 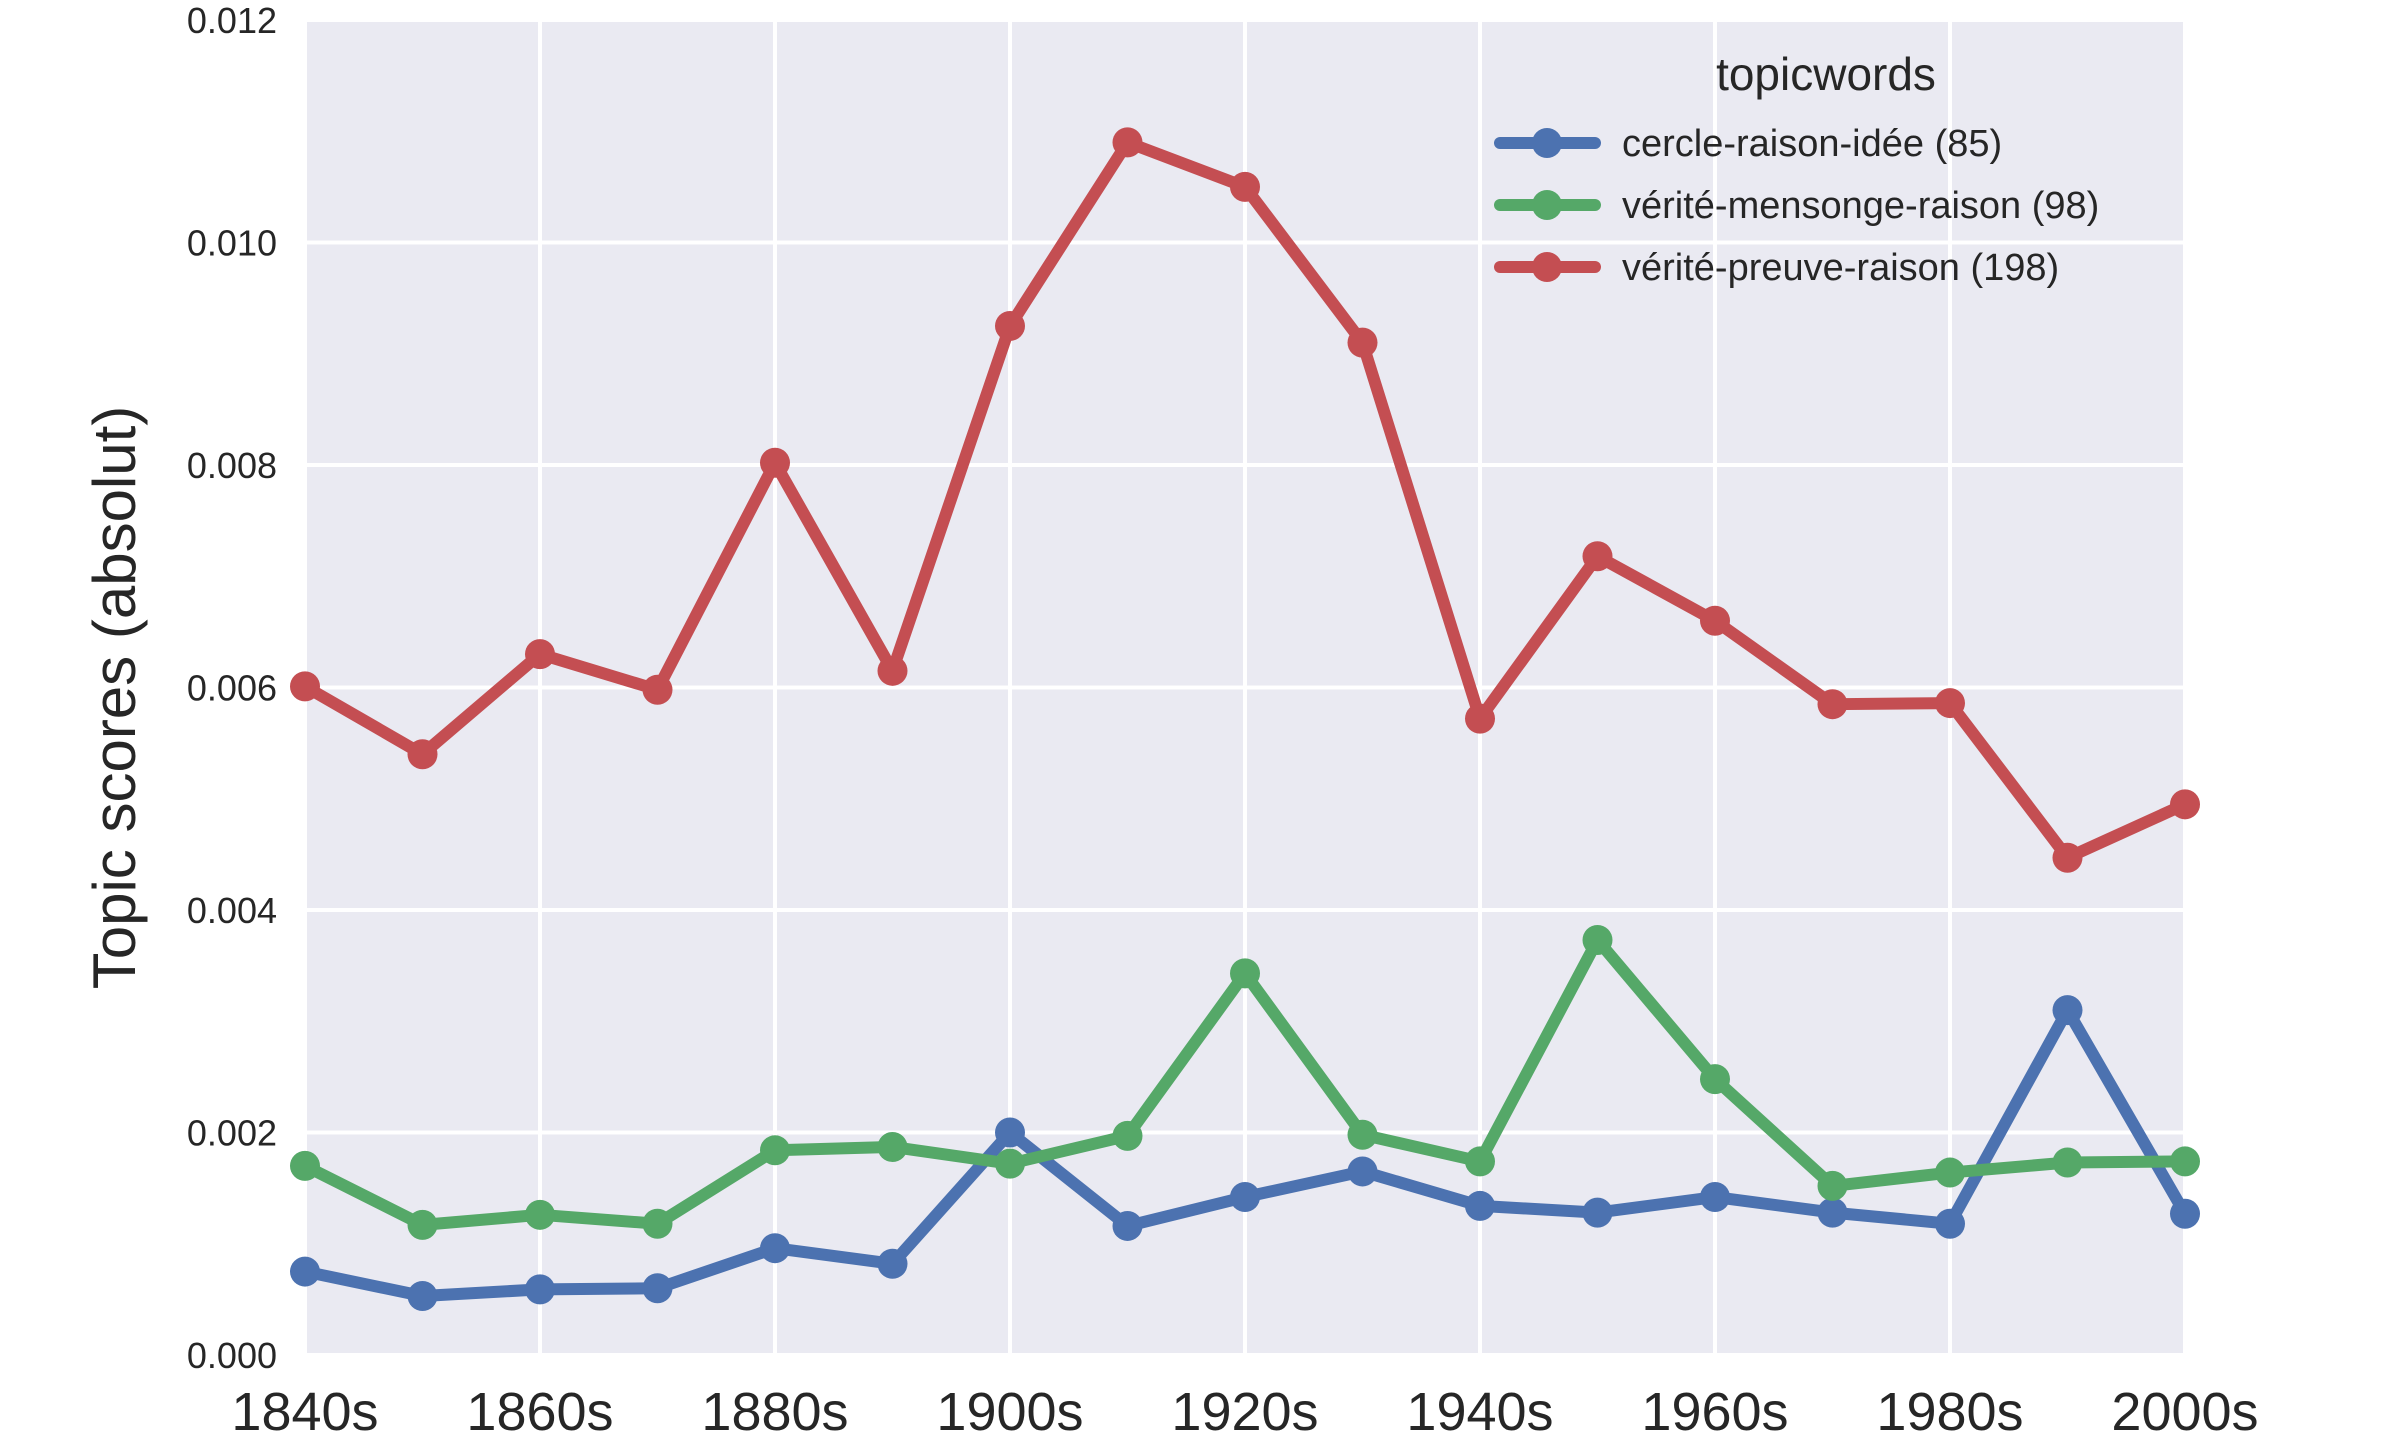 I want to click on legend-title: topicwords, so click(x=1826, y=74).